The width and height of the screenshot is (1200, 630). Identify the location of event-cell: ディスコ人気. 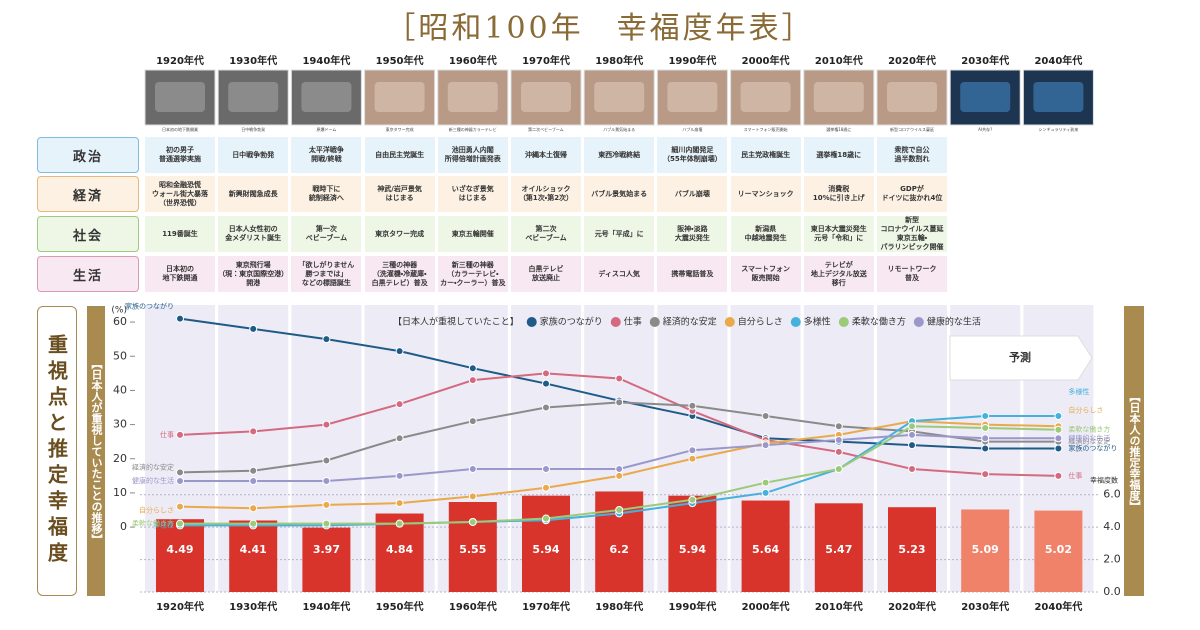
(619, 274).